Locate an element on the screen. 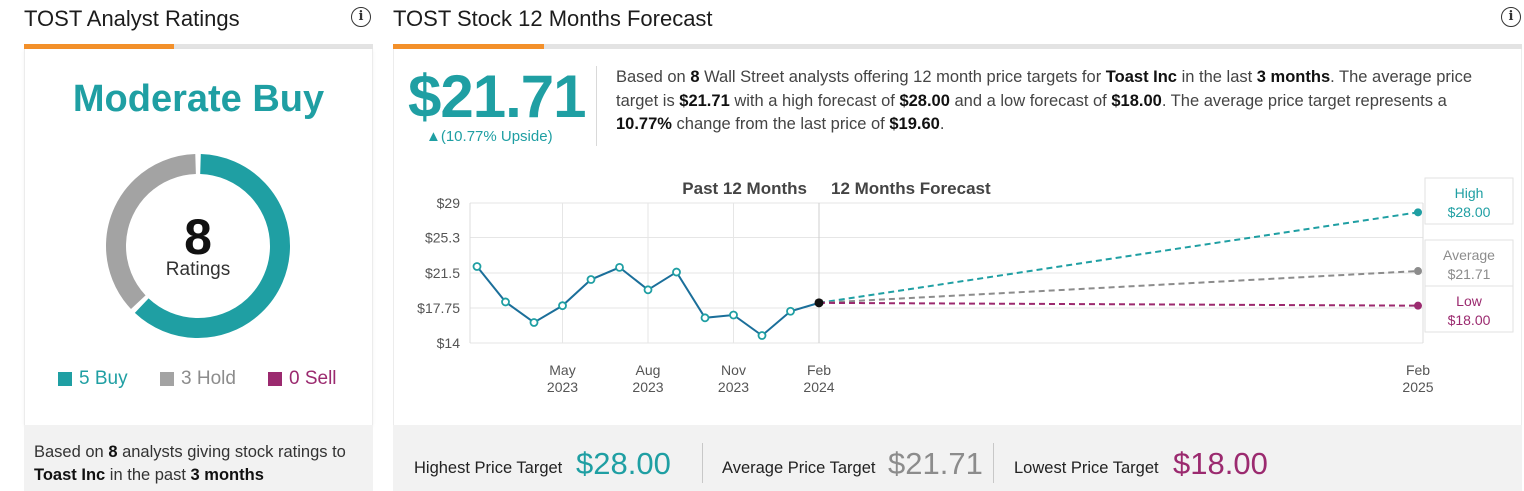 This screenshot has width=1524, height=491. price-targets-strip is located at coordinates (957, 458).